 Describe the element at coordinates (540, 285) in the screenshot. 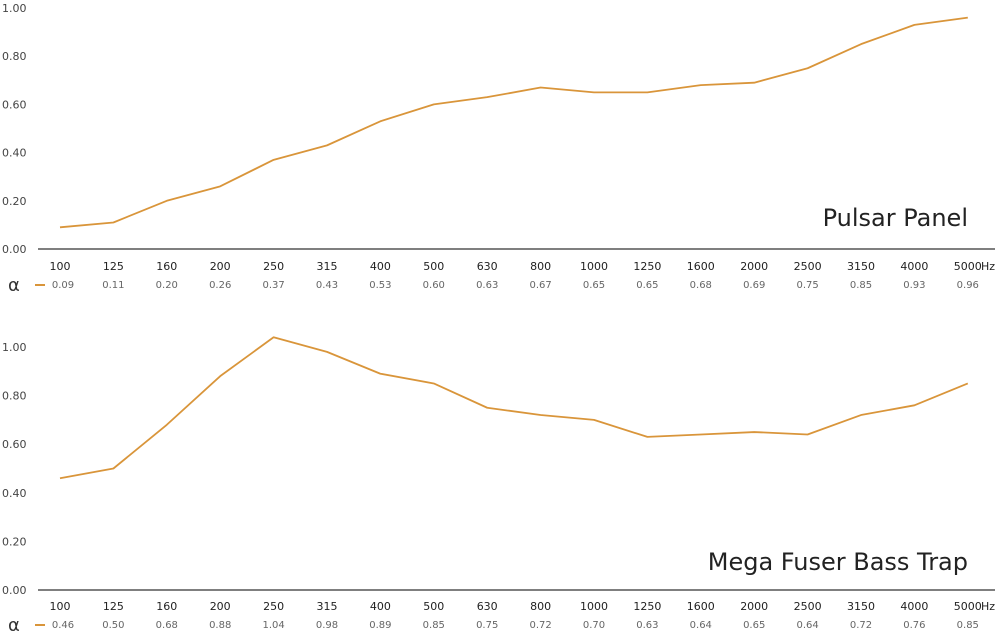

I see `data-value-label: 0.67` at that location.